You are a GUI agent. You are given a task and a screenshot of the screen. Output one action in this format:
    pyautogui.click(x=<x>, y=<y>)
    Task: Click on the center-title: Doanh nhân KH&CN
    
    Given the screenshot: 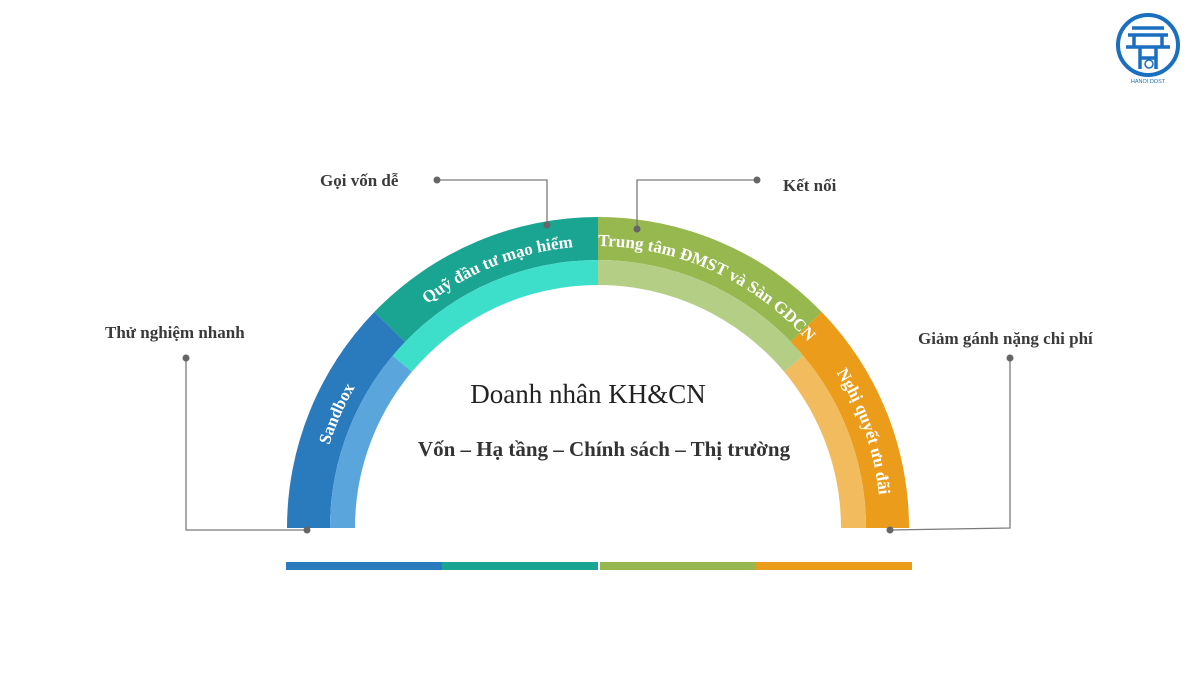 What is the action you would take?
    pyautogui.click(x=587, y=394)
    